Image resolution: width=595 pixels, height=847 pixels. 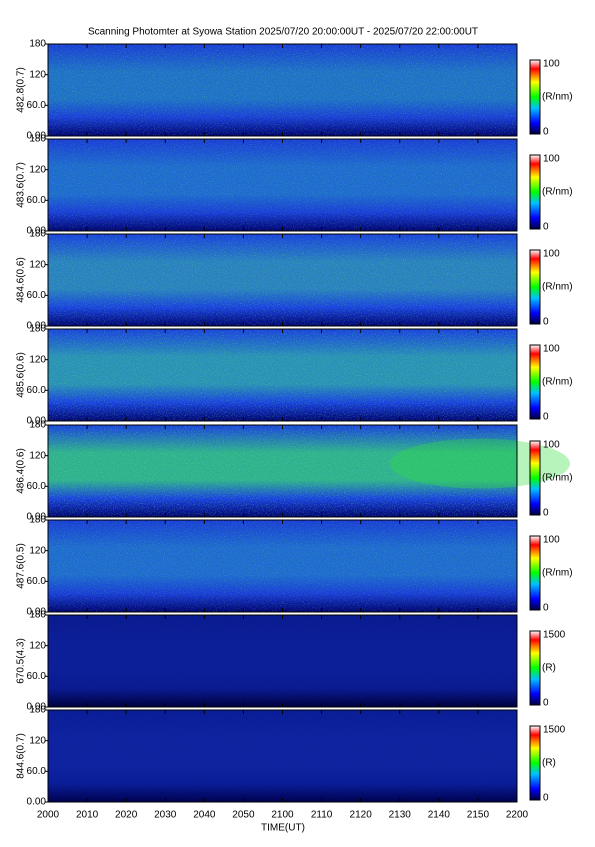 What do you see at coordinates (126, 815) in the screenshot?
I see `x-tick-label: 2020` at bounding box center [126, 815].